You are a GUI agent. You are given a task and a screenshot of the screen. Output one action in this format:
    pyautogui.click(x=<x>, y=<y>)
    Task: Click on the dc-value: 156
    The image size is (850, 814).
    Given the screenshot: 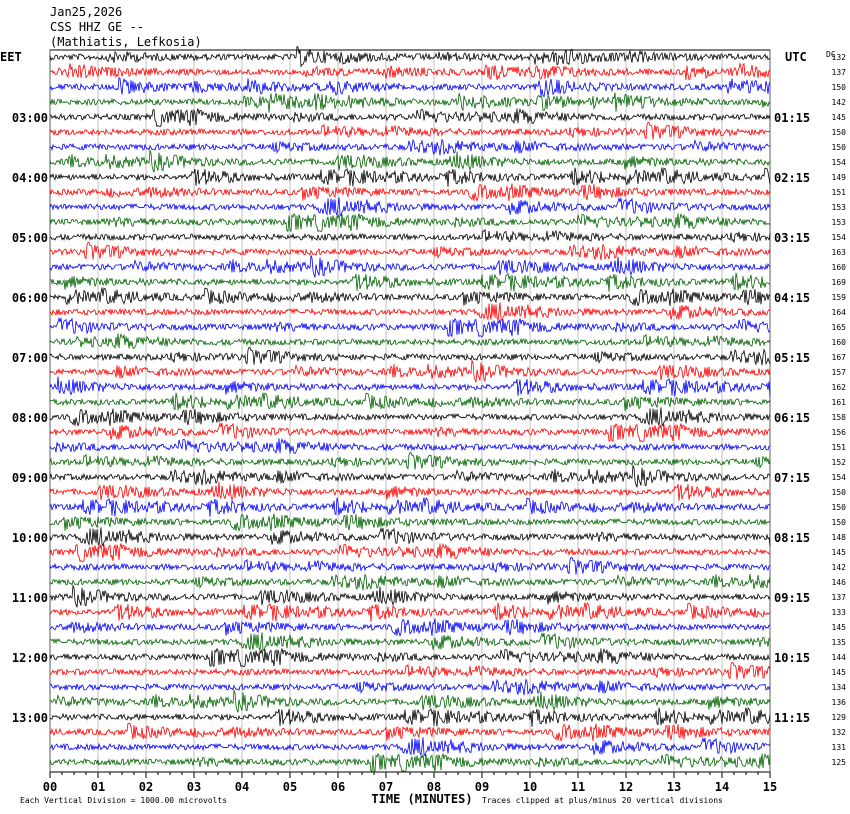 What is the action you would take?
    pyautogui.click(x=839, y=432)
    